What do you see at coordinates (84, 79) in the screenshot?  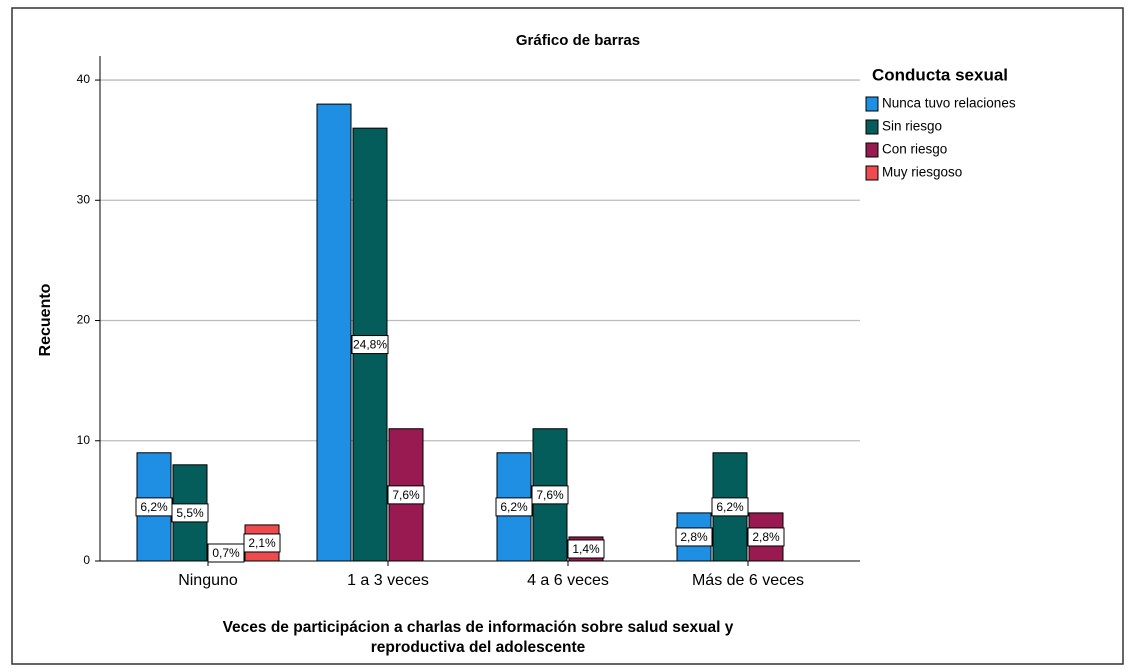 I see `y-tick-label: 40` at bounding box center [84, 79].